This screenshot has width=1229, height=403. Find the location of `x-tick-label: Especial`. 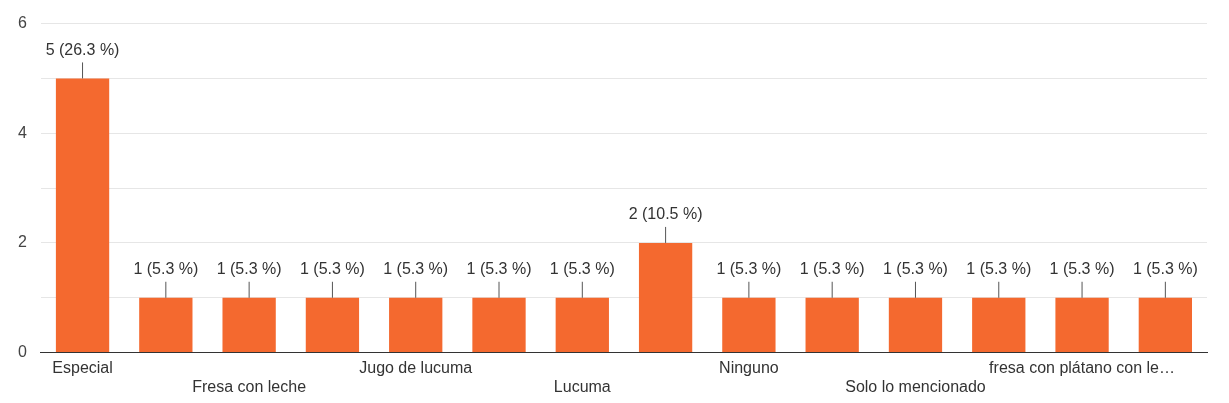

x-tick-label: Especial is located at coordinates (82, 367).